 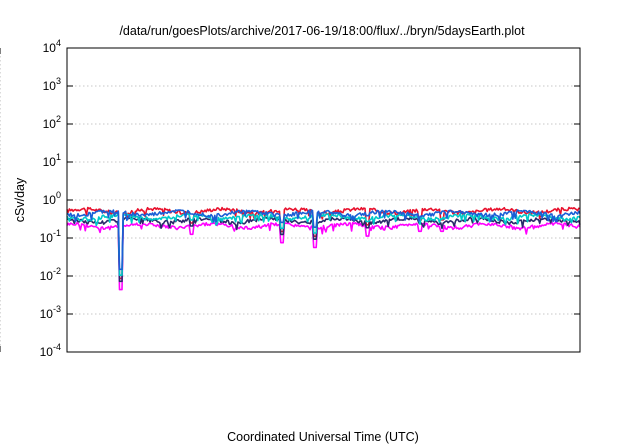 What do you see at coordinates (50, 312) in the screenshot?
I see `y-tick-label: 10⁻³` at bounding box center [50, 312].